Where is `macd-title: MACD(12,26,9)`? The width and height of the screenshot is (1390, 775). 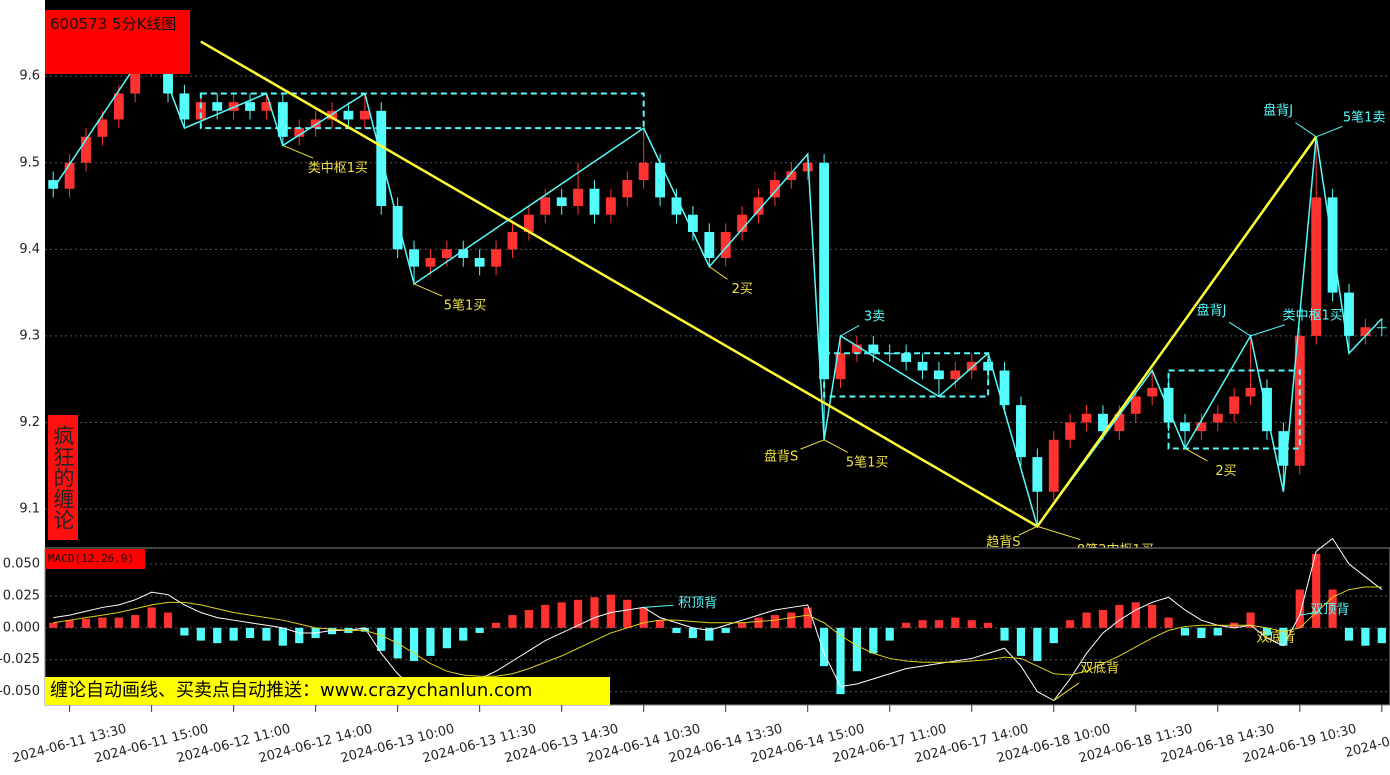
macd-title: MACD(12,26,9) is located at coordinates (95, 559).